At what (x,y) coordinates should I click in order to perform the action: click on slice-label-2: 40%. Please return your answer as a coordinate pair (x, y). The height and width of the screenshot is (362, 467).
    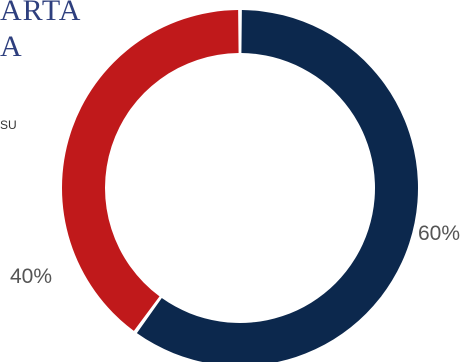
    Looking at the image, I should click on (31, 276).